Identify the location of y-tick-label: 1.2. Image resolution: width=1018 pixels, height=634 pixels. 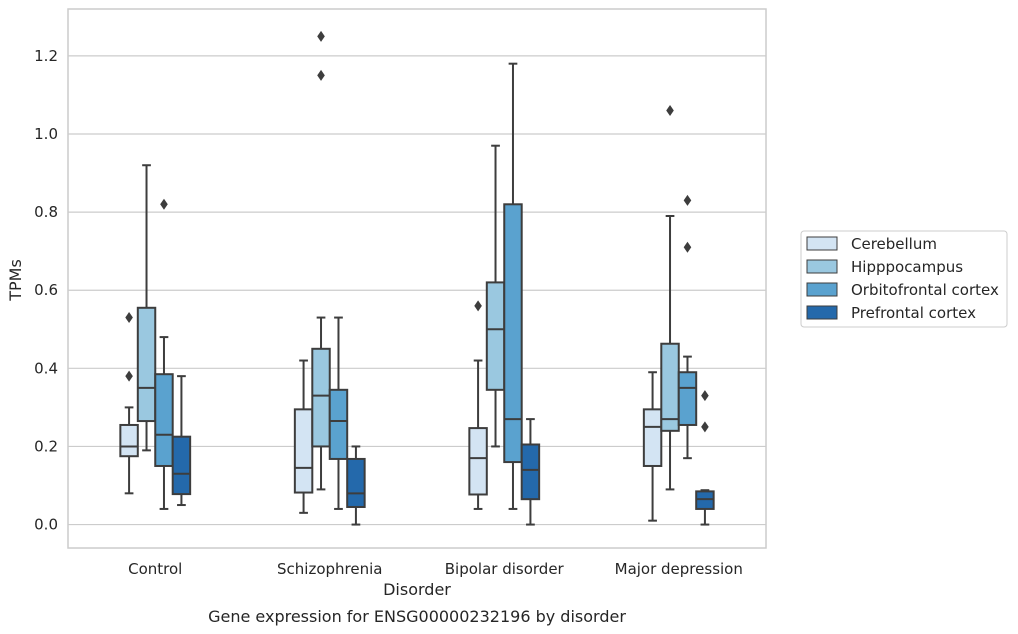
(46, 56).